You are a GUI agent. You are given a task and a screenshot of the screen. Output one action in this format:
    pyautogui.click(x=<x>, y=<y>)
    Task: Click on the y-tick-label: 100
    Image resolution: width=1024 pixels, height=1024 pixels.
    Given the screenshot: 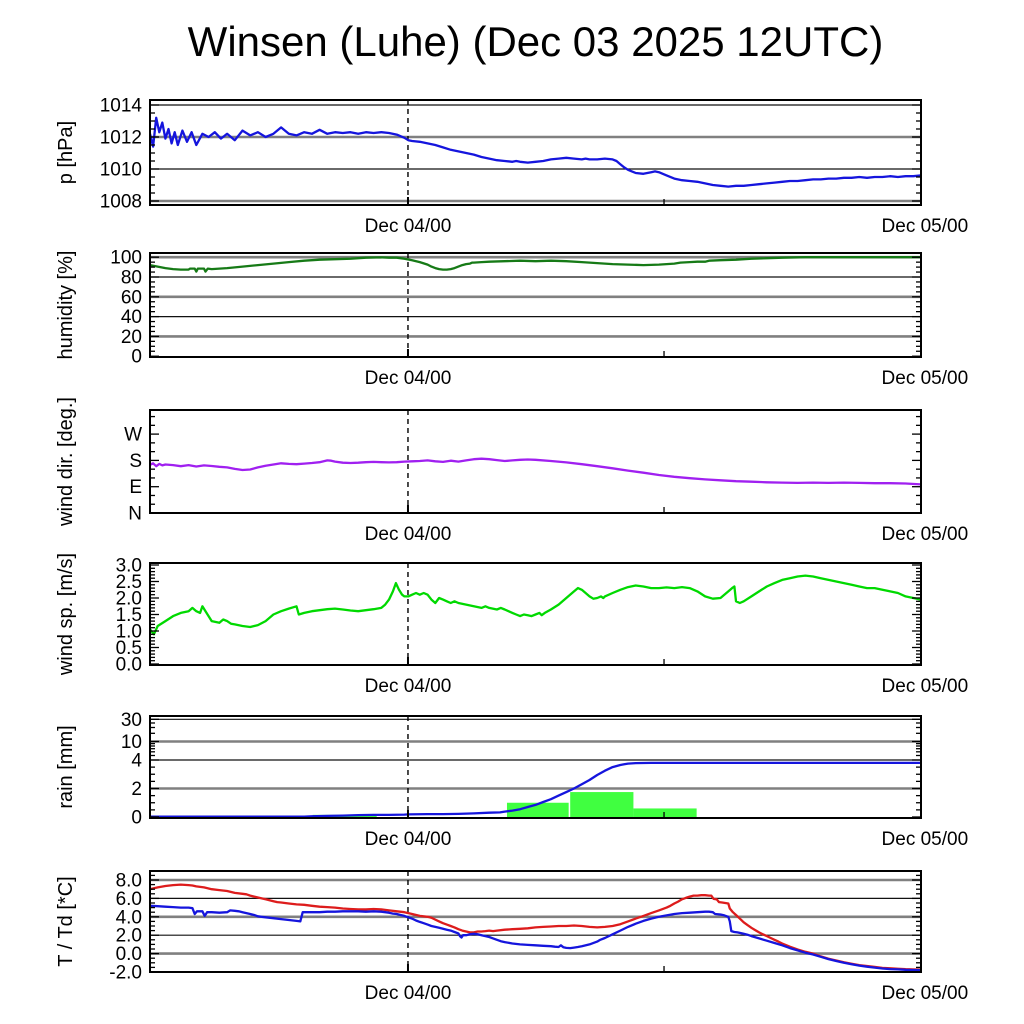 What is the action you would take?
    pyautogui.click(x=126, y=258)
    